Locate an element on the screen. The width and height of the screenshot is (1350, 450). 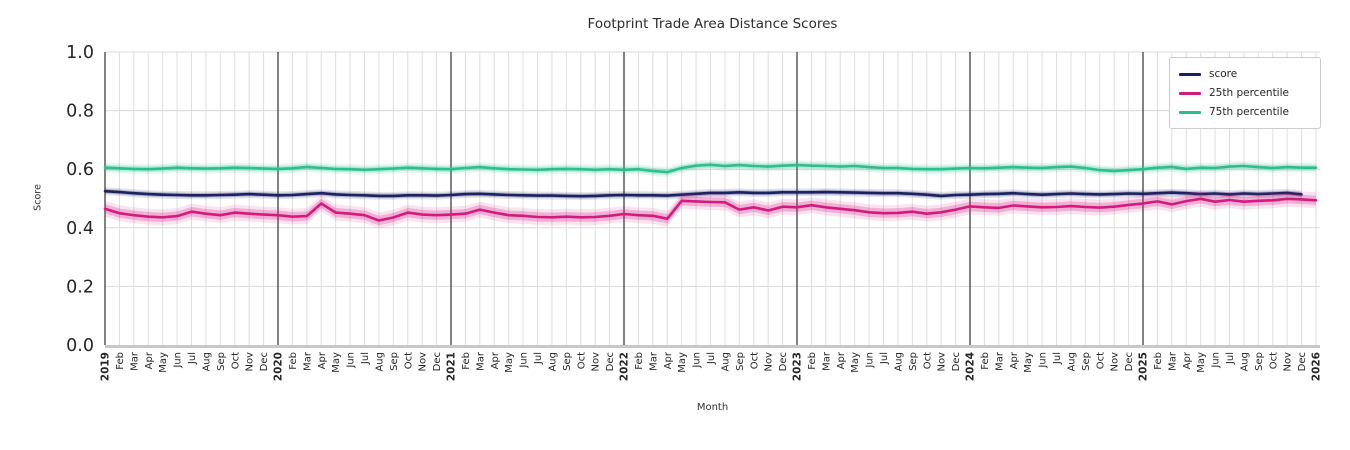
legend-label-score: score is located at coordinates (1223, 74).